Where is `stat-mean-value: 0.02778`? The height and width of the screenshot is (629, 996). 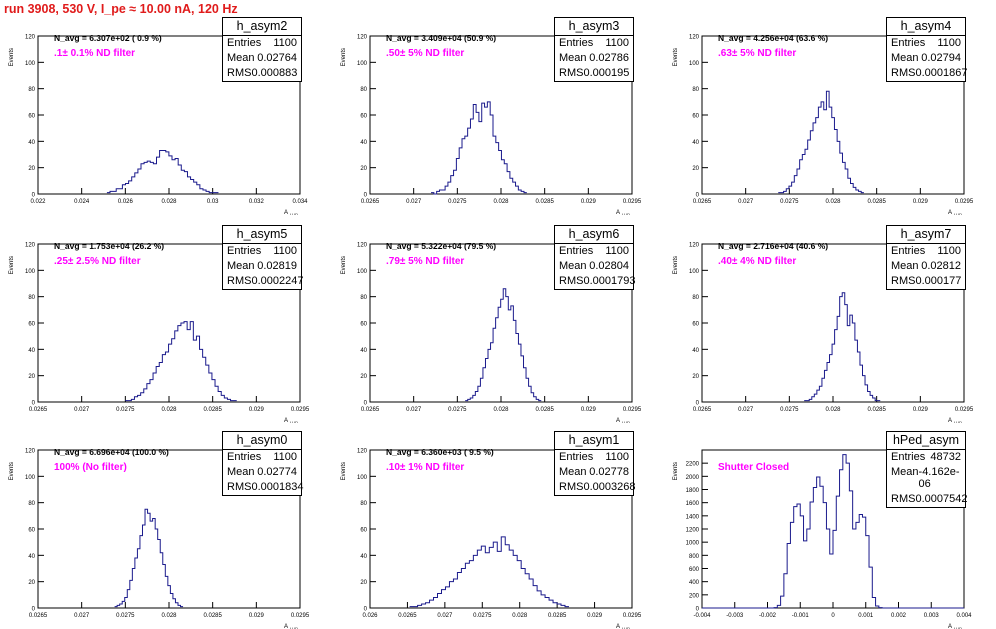 stat-mean-value: 0.02778 is located at coordinates (609, 472).